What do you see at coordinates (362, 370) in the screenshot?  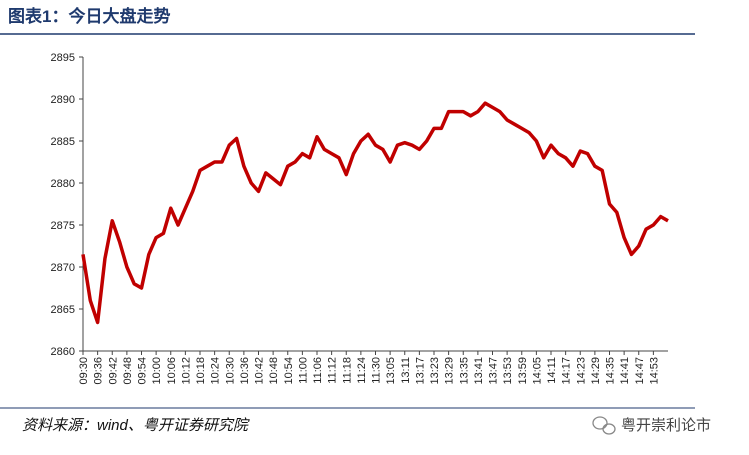 I see `x-tick-label: 11:24` at bounding box center [362, 370].